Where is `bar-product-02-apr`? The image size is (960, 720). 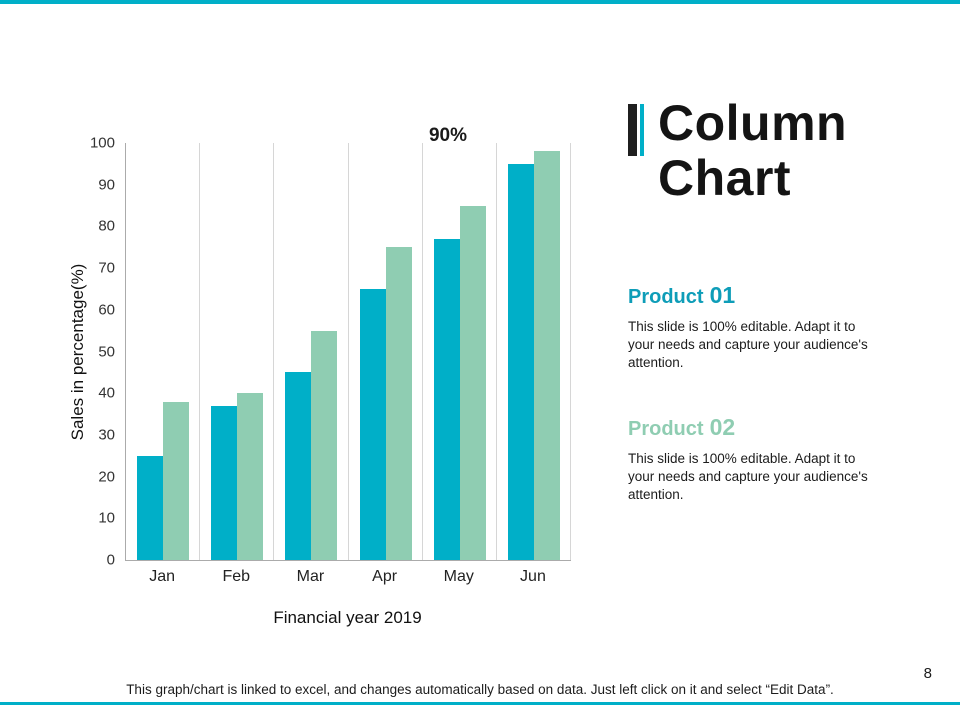 bar-product-02-apr is located at coordinates (398, 403).